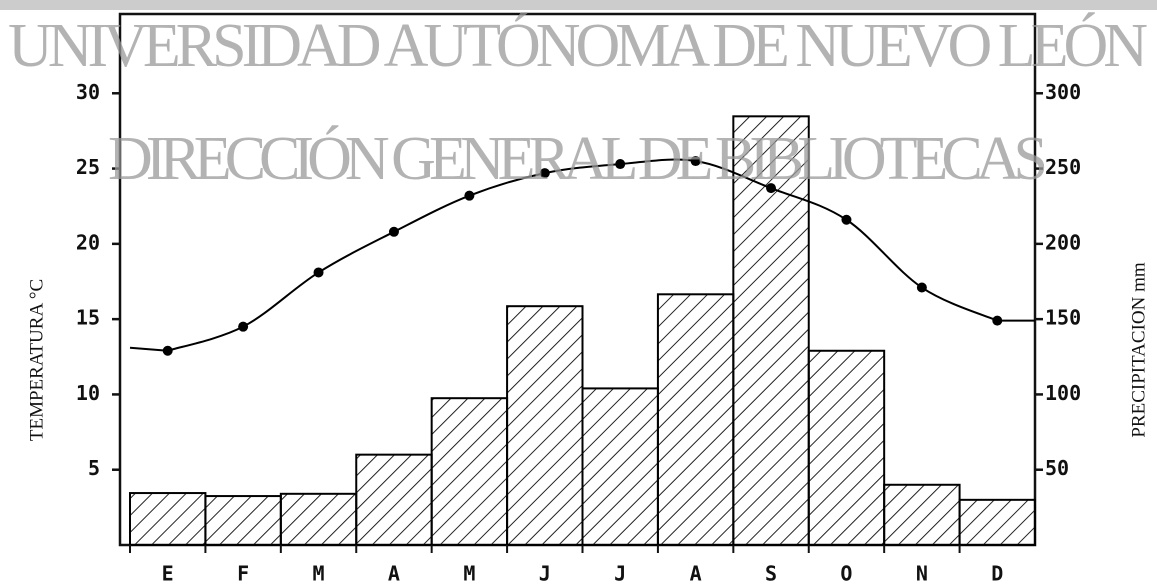  What do you see at coordinates (578, 159) in the screenshot?
I see `watermark: DIRECCIÓN GENERAL DE BIBLIOTECAS` at bounding box center [578, 159].